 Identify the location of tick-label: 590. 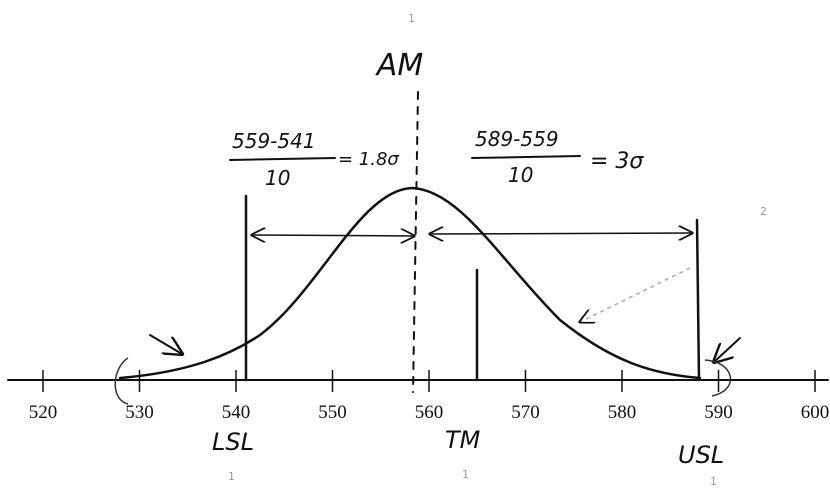
(718, 412).